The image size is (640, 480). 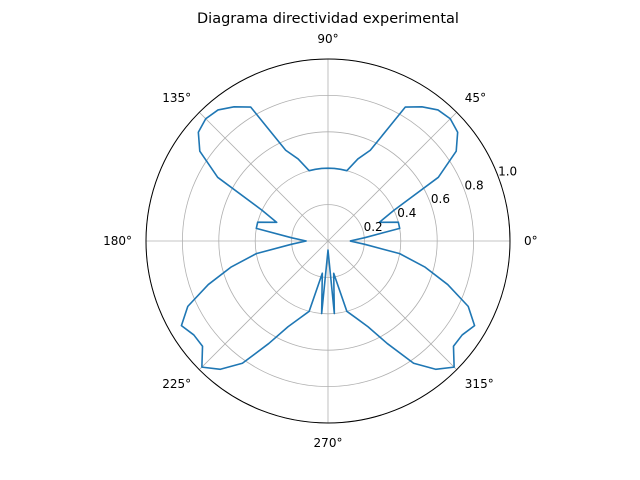 I want to click on chart-title: Diagrama directividad experimental, so click(x=328, y=19).